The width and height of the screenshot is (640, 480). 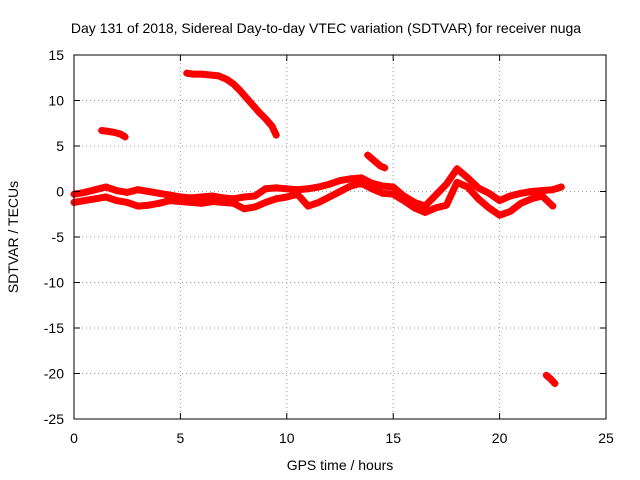 What do you see at coordinates (56, 55) in the screenshot?
I see `y-tick-label: 15` at bounding box center [56, 55].